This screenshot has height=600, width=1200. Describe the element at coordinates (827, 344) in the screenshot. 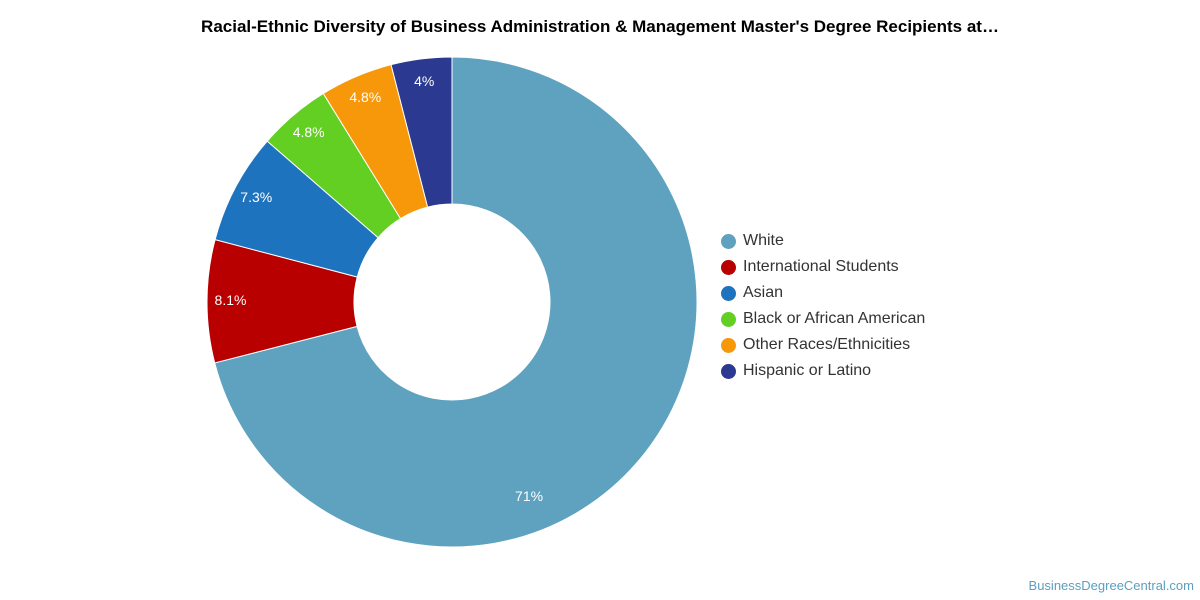

I see `legend-label: Other Races/Ethnicities` at that location.